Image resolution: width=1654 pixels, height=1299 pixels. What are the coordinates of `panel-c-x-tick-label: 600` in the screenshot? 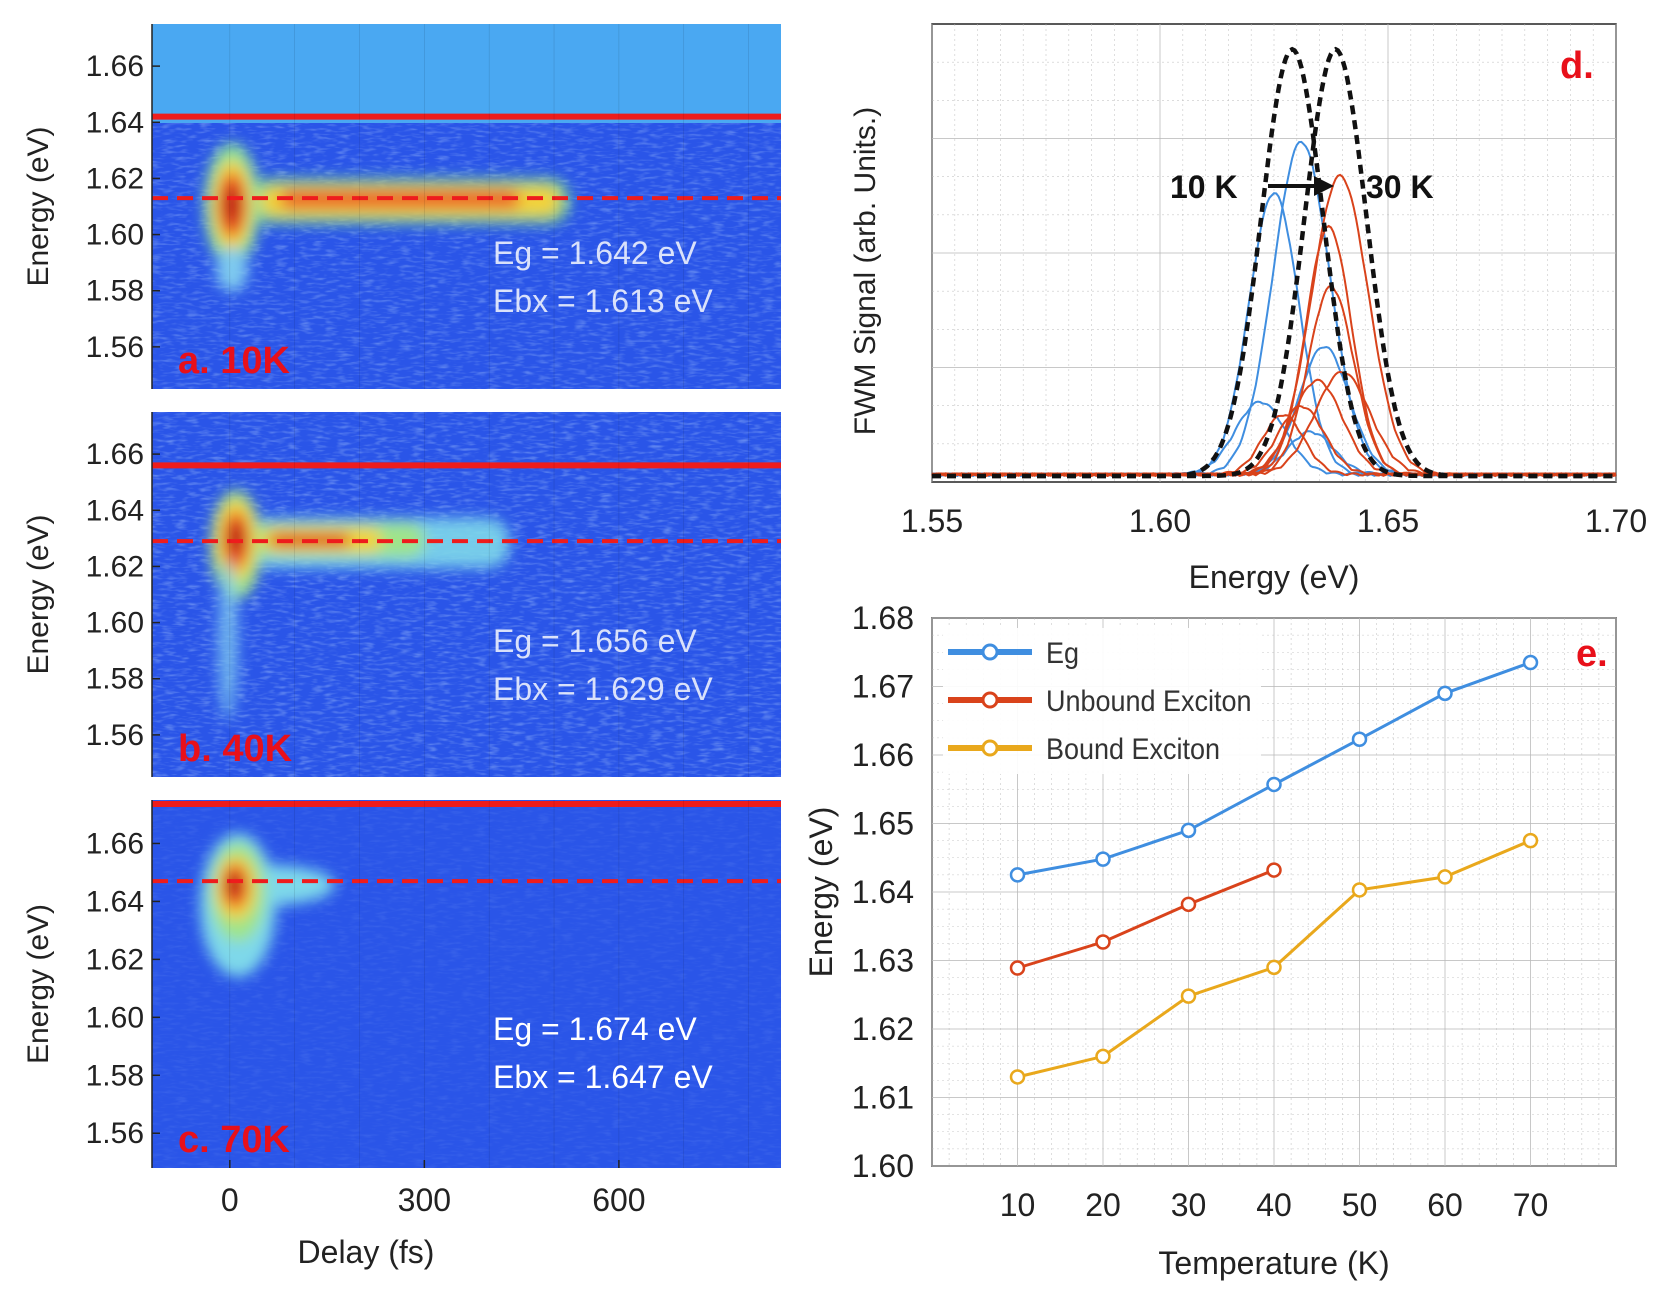 It's located at (618, 1200).